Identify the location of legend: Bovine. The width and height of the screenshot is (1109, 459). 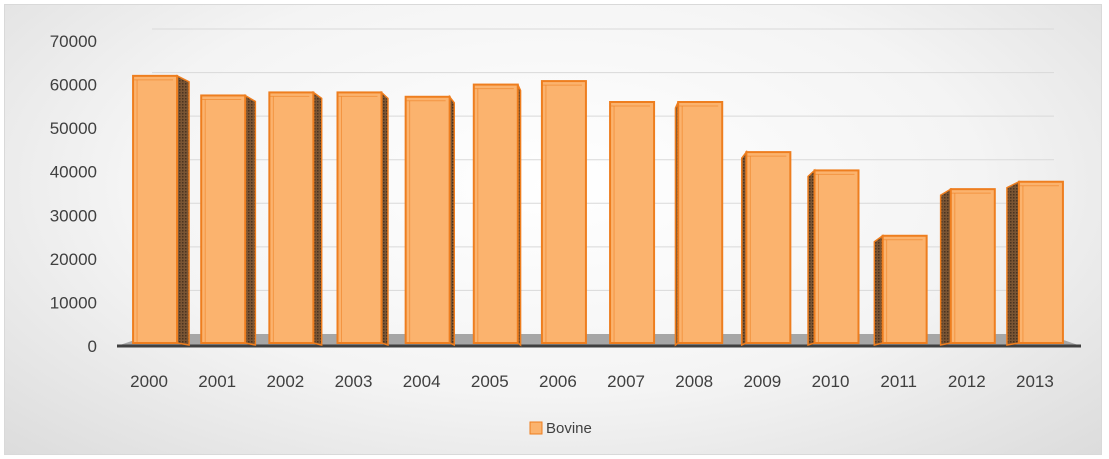
(560, 428).